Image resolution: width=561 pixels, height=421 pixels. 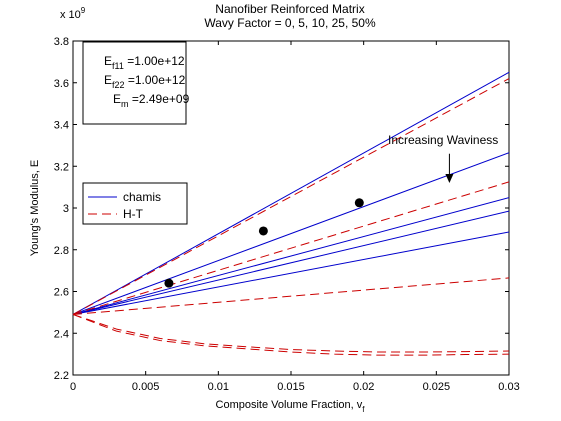 What do you see at coordinates (437, 387) in the screenshot?
I see `x-tick-label: 0.025` at bounding box center [437, 387].